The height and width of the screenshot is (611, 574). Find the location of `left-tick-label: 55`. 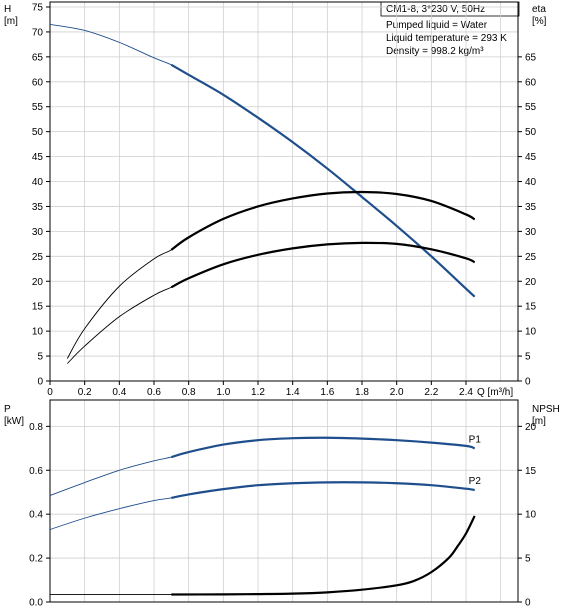

left-tick-label: 55 is located at coordinates (38, 107).